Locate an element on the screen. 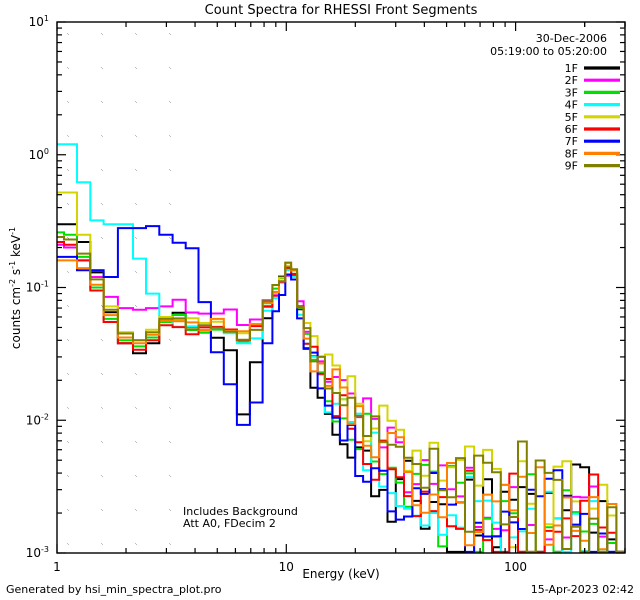 Image resolution: width=640 pixels, height=600 pixels. y-label-part-2: s is located at coordinates (16, 274).